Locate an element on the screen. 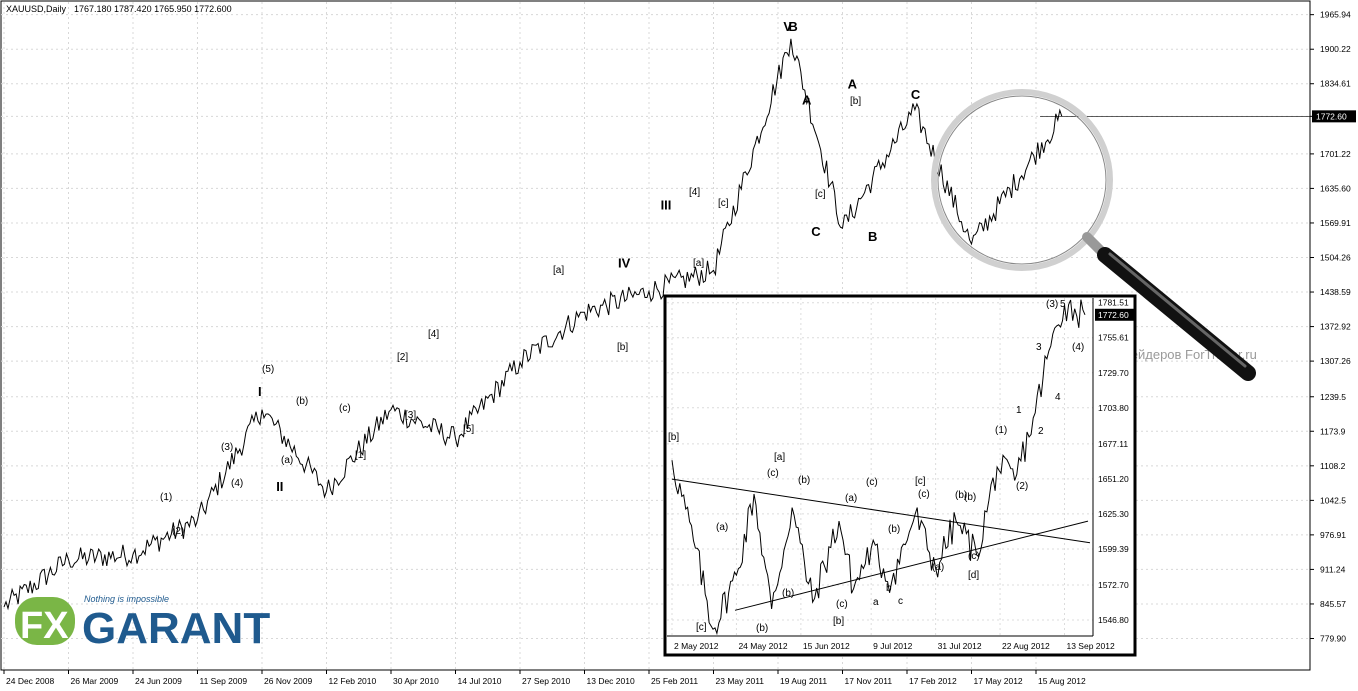 This screenshot has height=691, width=1358. x-tick-label: 25 Feb 2011 is located at coordinates (674, 681).